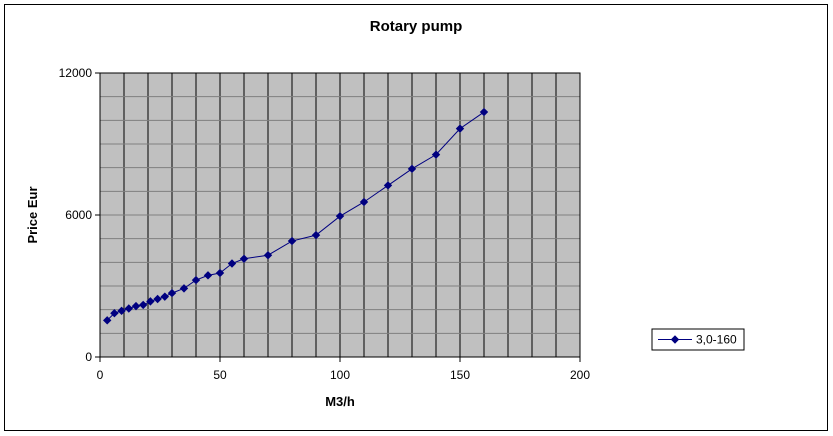 The width and height of the screenshot is (833, 436). What do you see at coordinates (220, 375) in the screenshot?
I see `x-tick-label: 50` at bounding box center [220, 375].